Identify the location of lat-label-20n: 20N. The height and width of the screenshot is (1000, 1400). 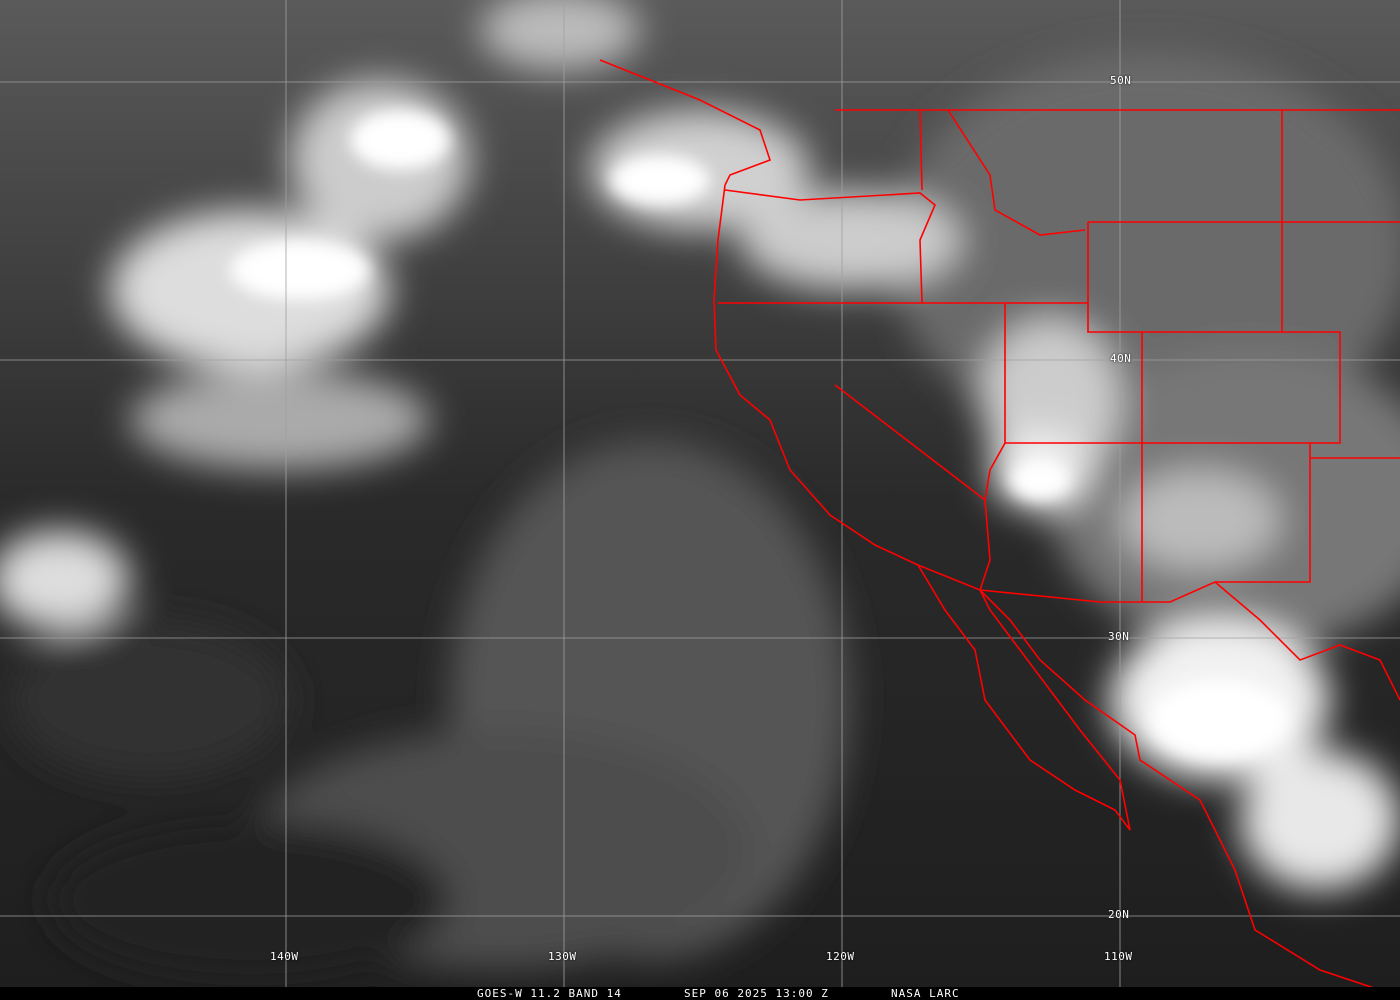
(1119, 914).